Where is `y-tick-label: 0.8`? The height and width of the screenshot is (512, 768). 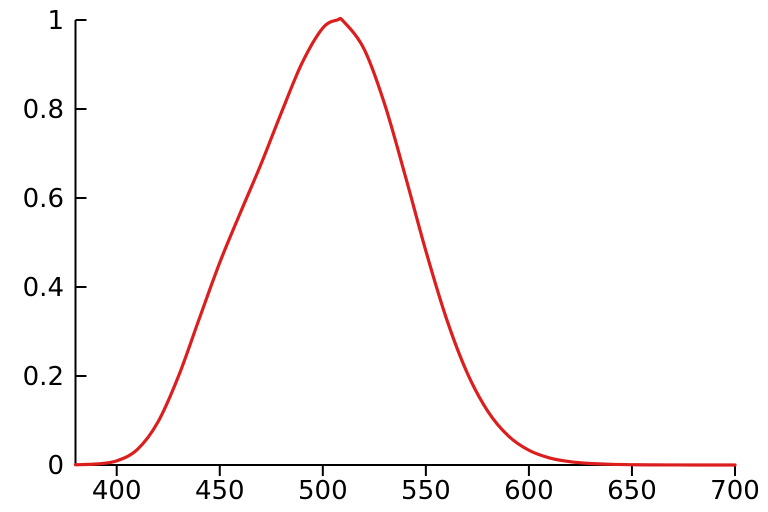
y-tick-label: 0.8 is located at coordinates (43, 110).